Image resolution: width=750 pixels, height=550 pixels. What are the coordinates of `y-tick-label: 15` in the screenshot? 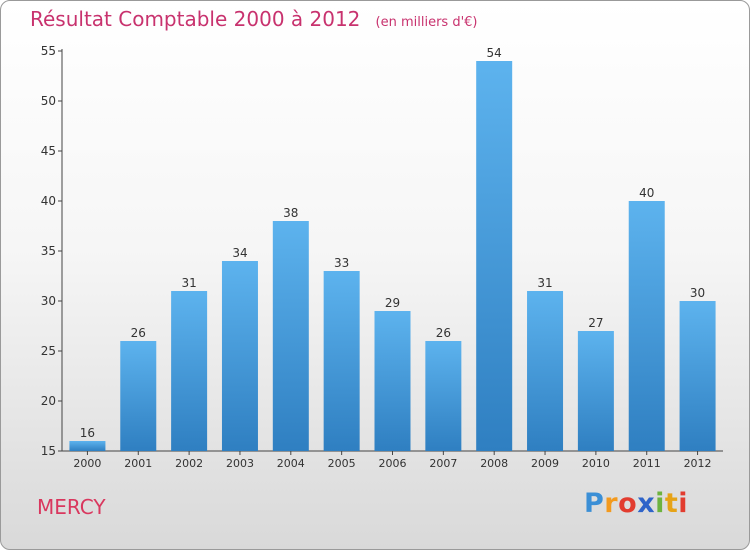 It's located at (48, 451).